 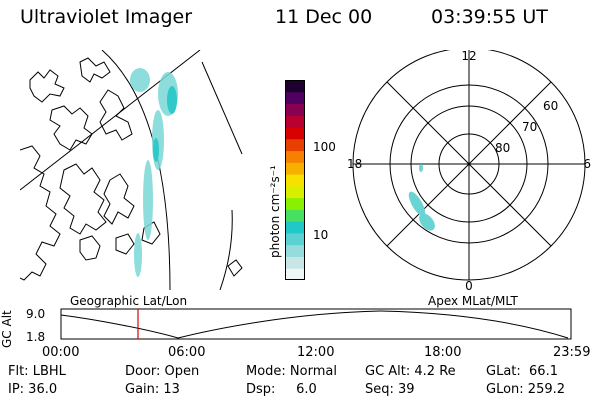 What do you see at coordinates (36, 337) in the screenshot?
I see `timeline-y-tick-1-8: 1.8` at bounding box center [36, 337].